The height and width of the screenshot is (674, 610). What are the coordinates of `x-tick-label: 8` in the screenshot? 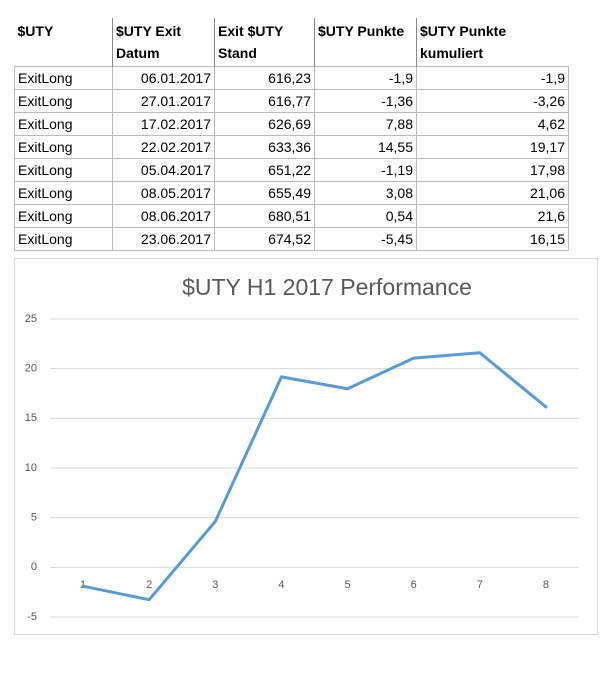 It's located at (546, 585).